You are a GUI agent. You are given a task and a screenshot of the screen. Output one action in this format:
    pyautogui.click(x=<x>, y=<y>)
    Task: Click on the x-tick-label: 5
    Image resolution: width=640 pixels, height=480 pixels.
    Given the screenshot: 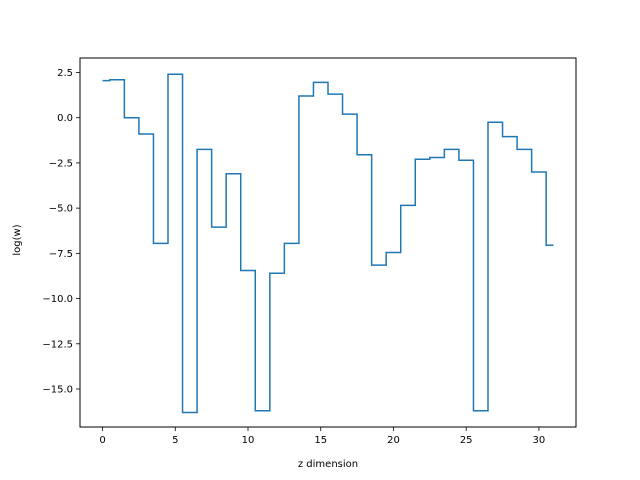 What is the action you would take?
    pyautogui.click(x=175, y=440)
    